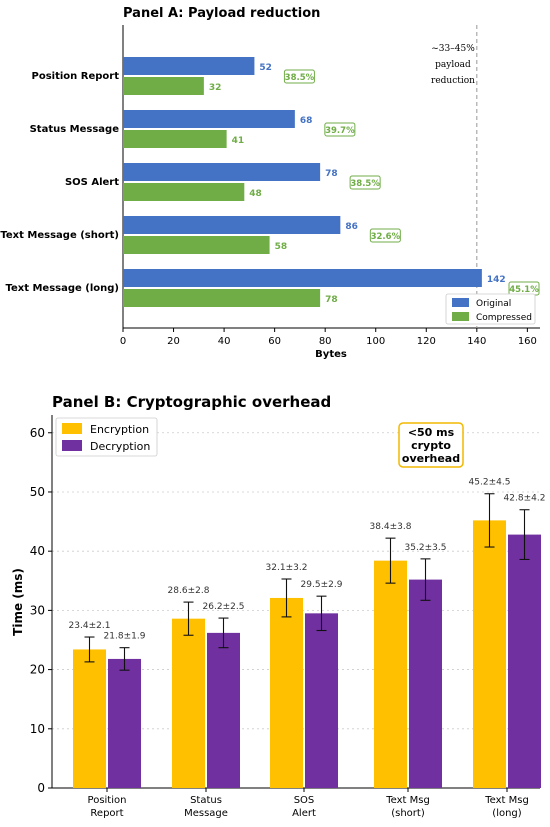 The width and height of the screenshot is (550, 827). I want to click on y-tick-label: 0, so click(41, 788).